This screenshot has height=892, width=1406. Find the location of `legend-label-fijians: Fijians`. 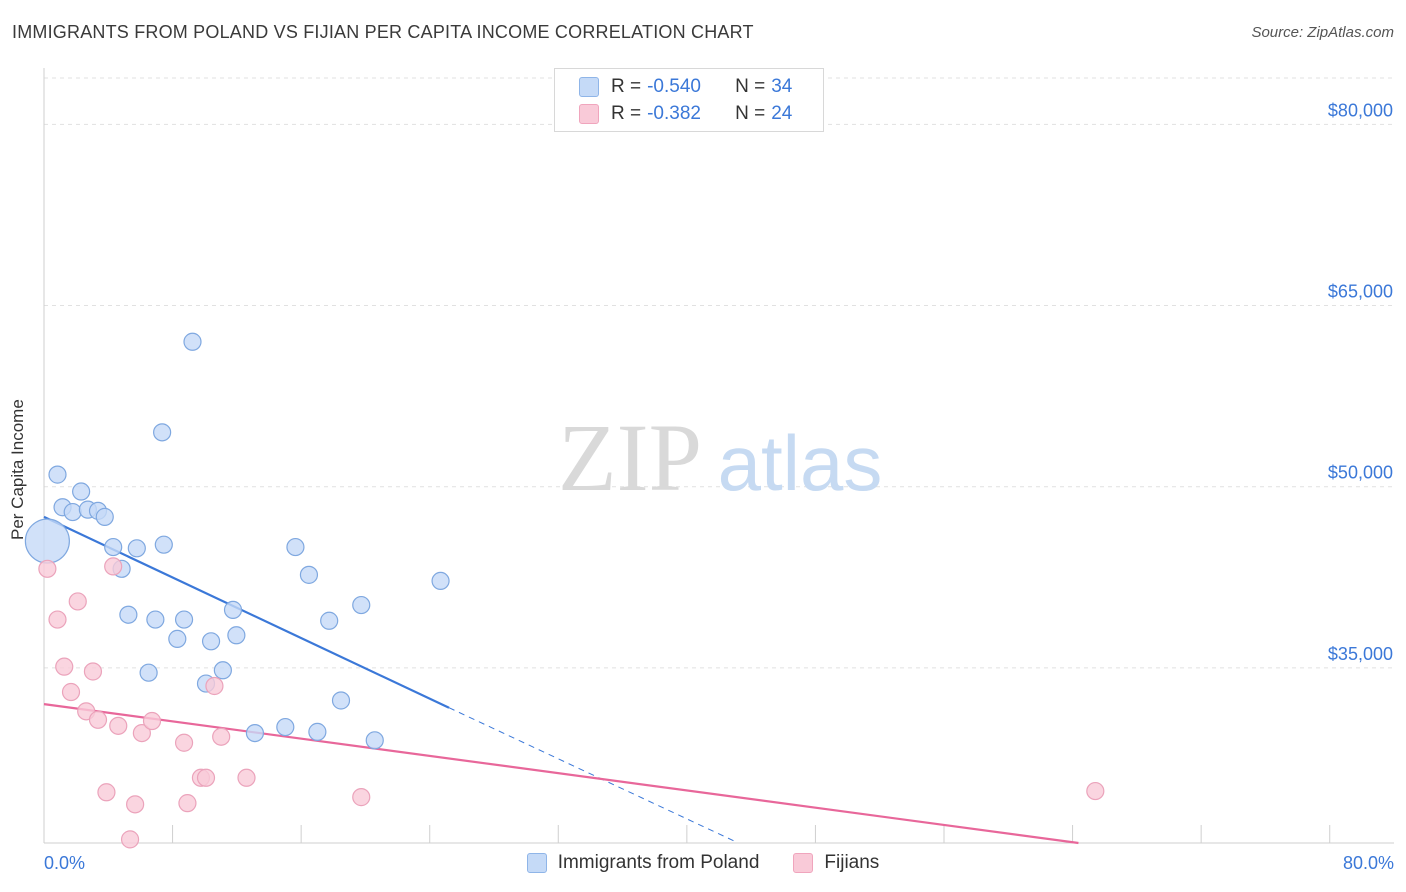

legend-label-fijians: Fijians is located at coordinates (852, 862).